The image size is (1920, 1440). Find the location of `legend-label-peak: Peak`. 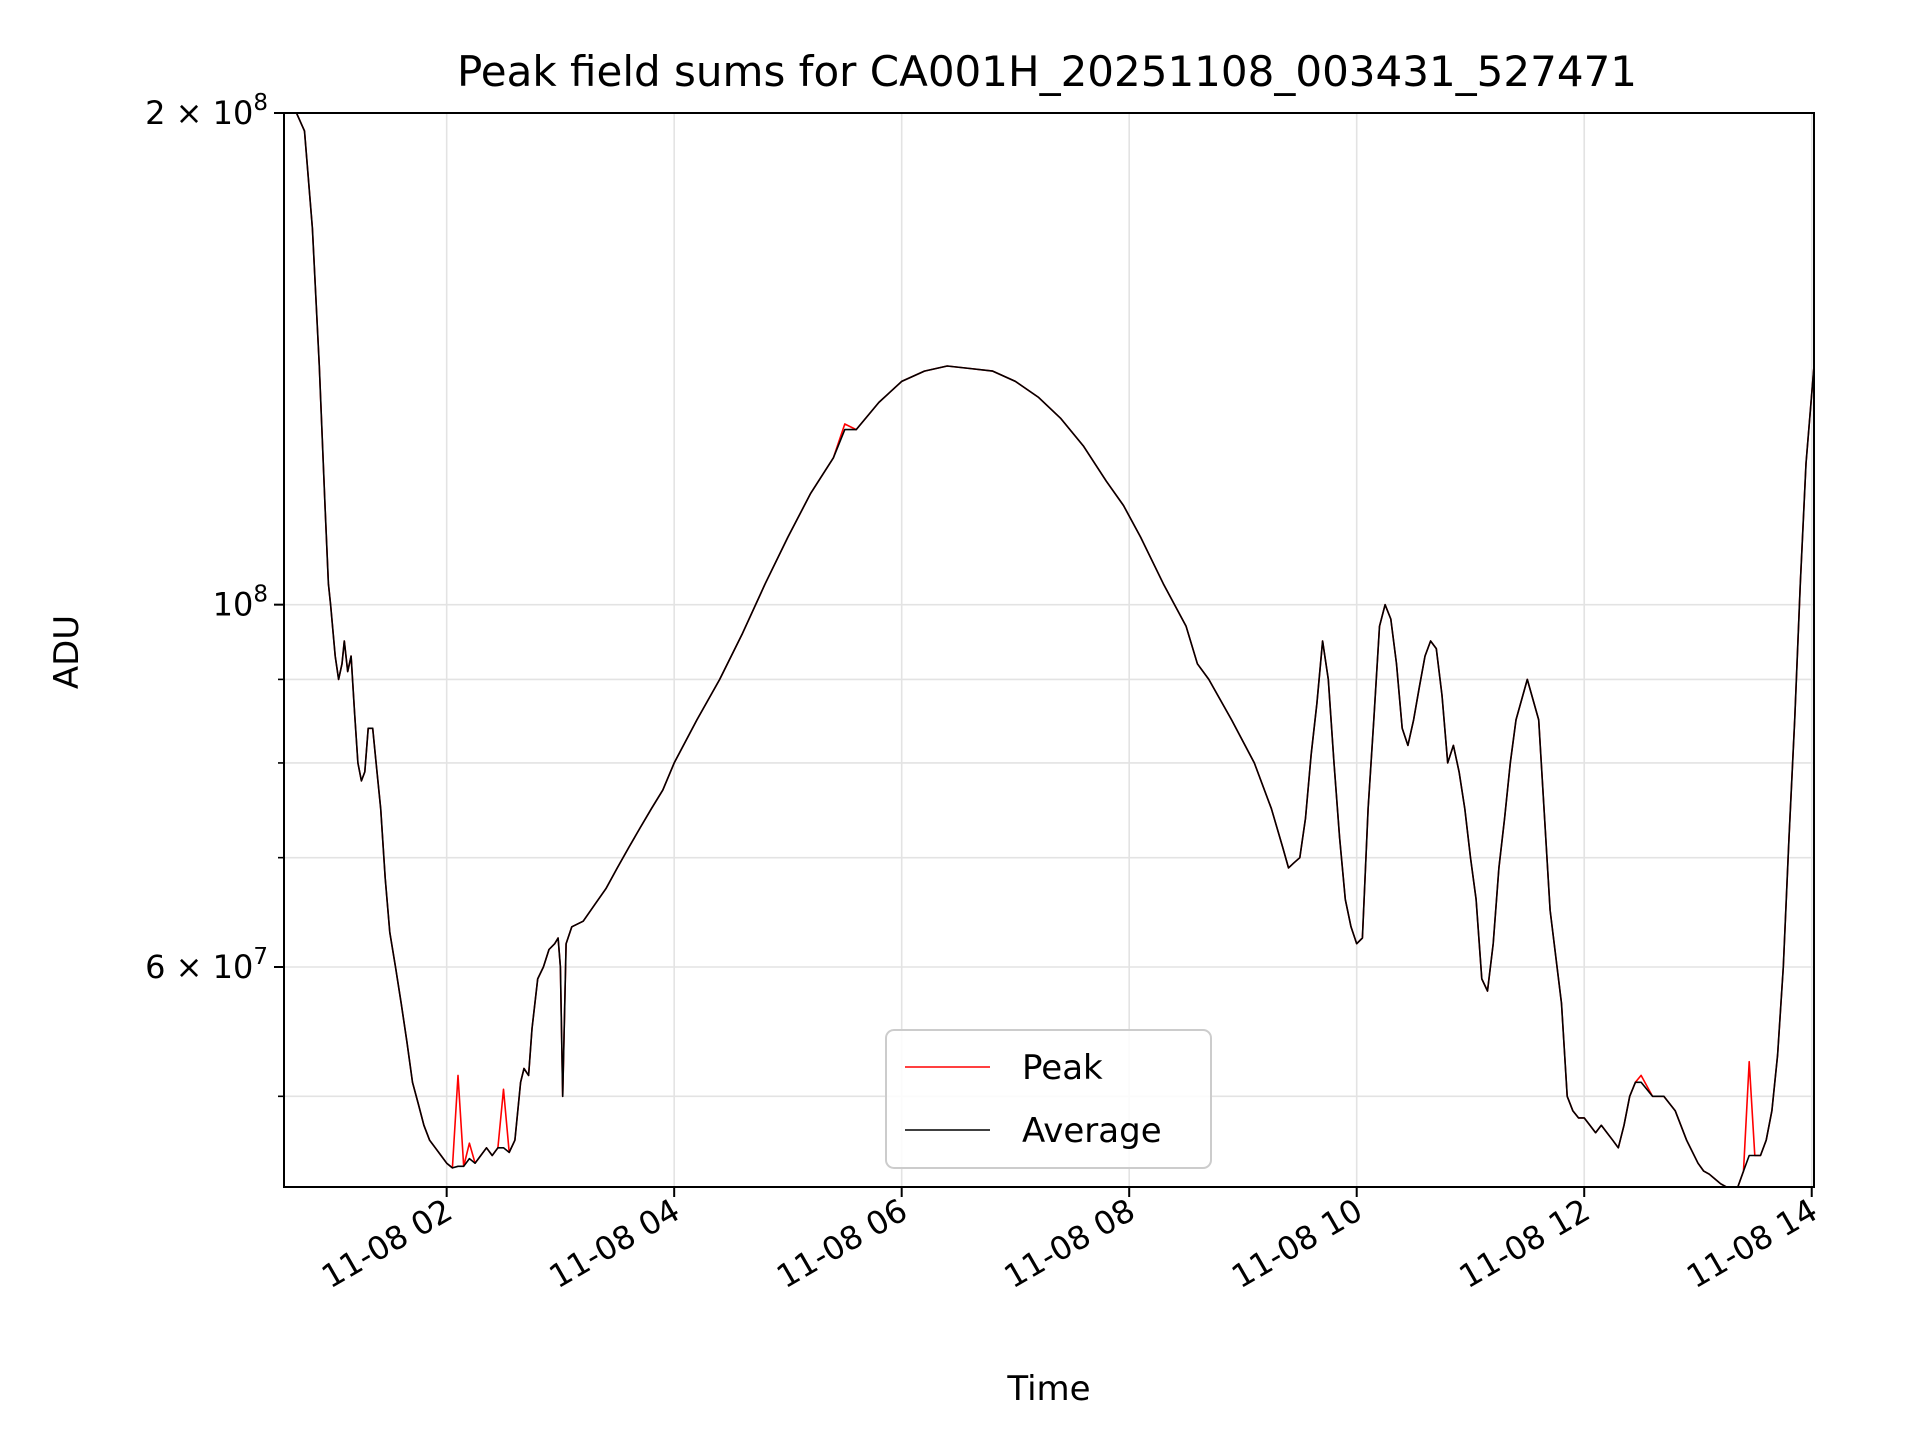

legend-label-peak: Peak is located at coordinates (1062, 1068).